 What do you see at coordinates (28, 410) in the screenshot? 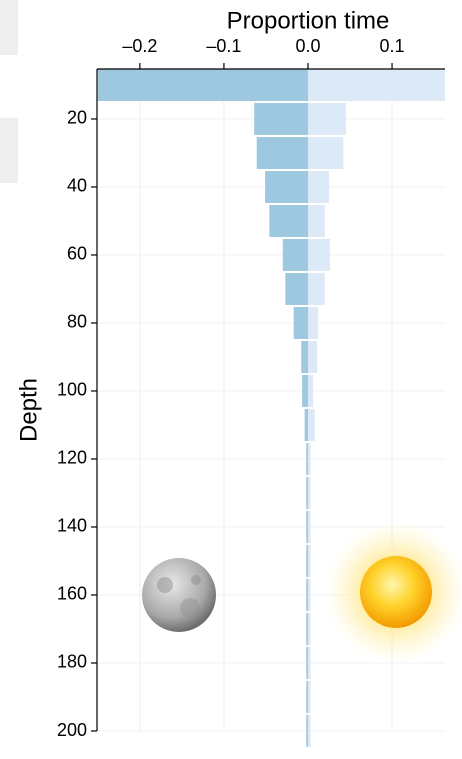
I see `y-axis-title: Depth` at bounding box center [28, 410].